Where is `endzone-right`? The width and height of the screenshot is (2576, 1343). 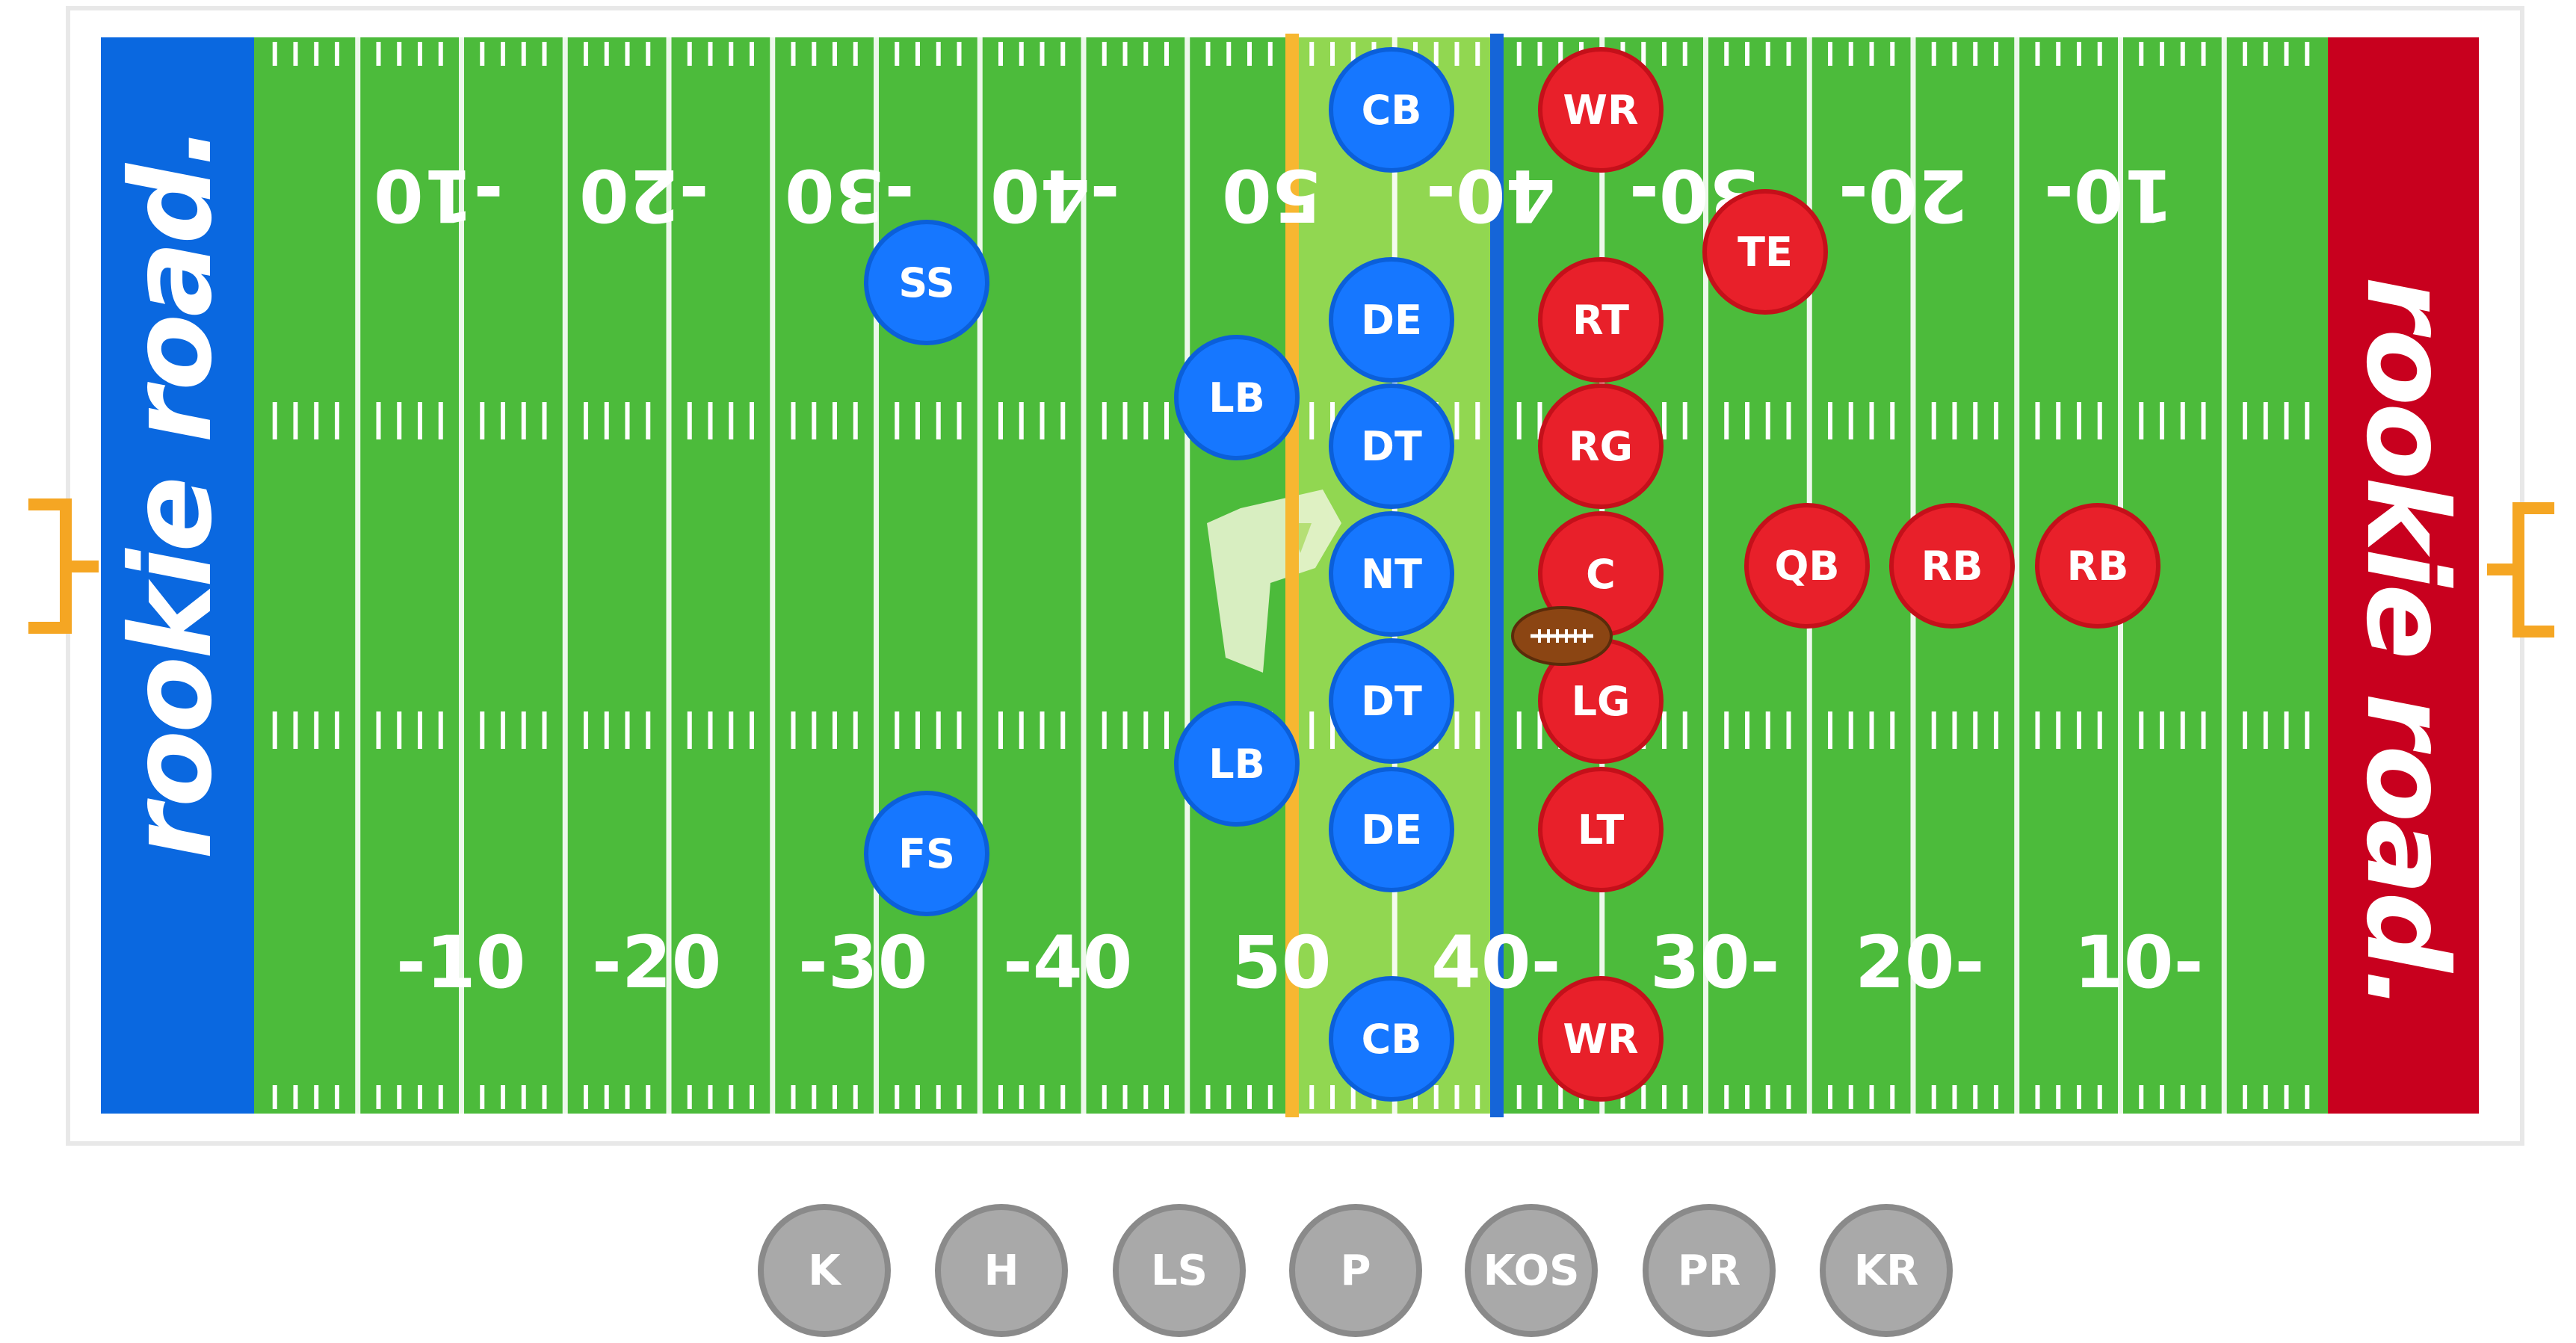
endzone-right is located at coordinates (2404, 575).